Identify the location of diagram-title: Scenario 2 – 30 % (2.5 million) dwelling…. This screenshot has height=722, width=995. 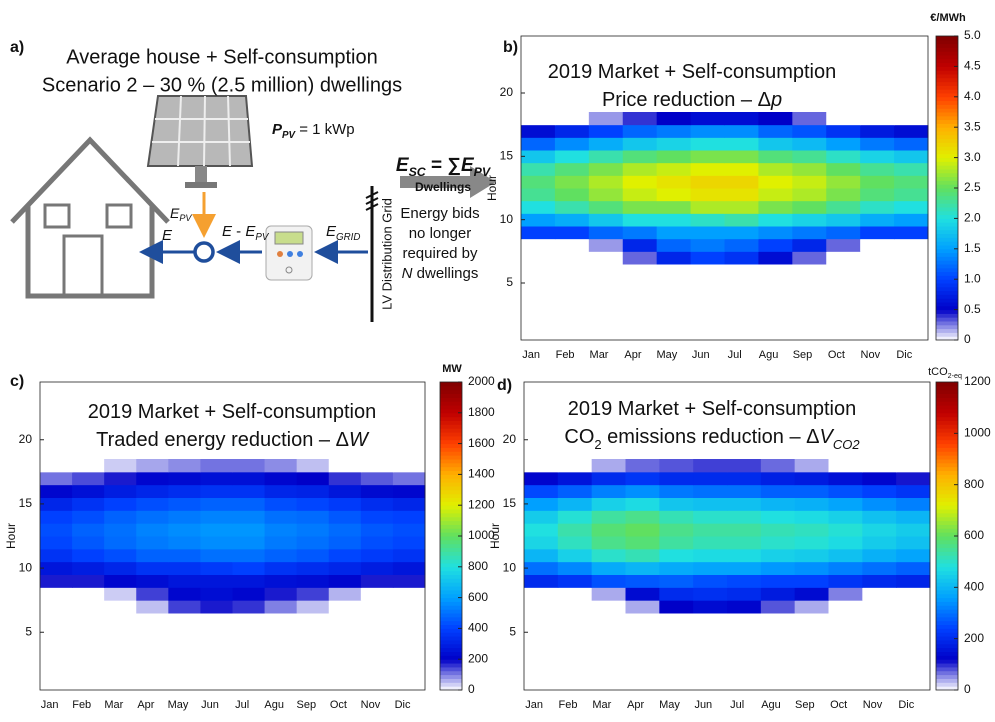
(222, 85).